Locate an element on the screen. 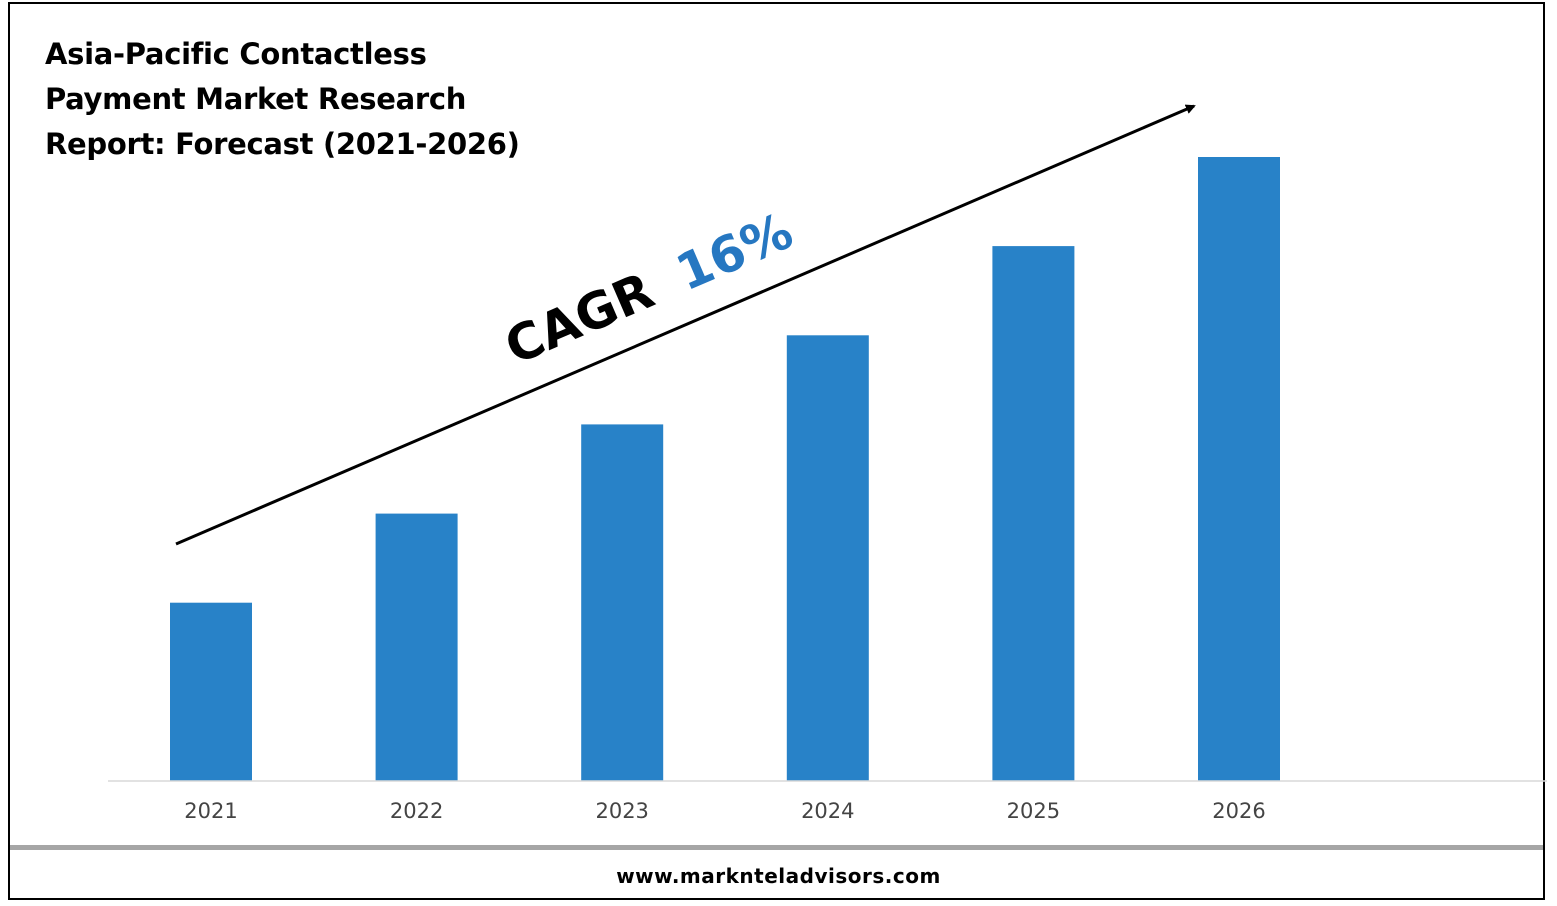 The height and width of the screenshot is (906, 1557). footer-url: www.marknteladvisors.com is located at coordinates (778, 876).